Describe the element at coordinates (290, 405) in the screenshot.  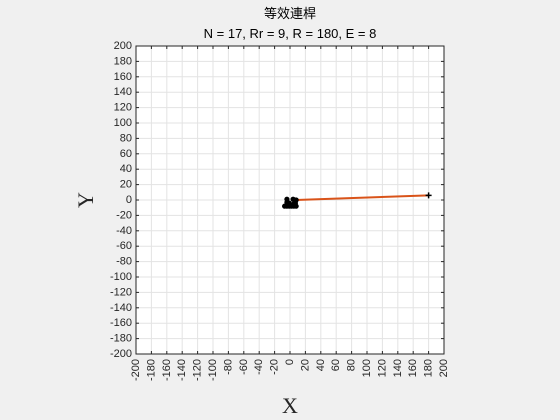
I see `x-axis-label: X` at that location.